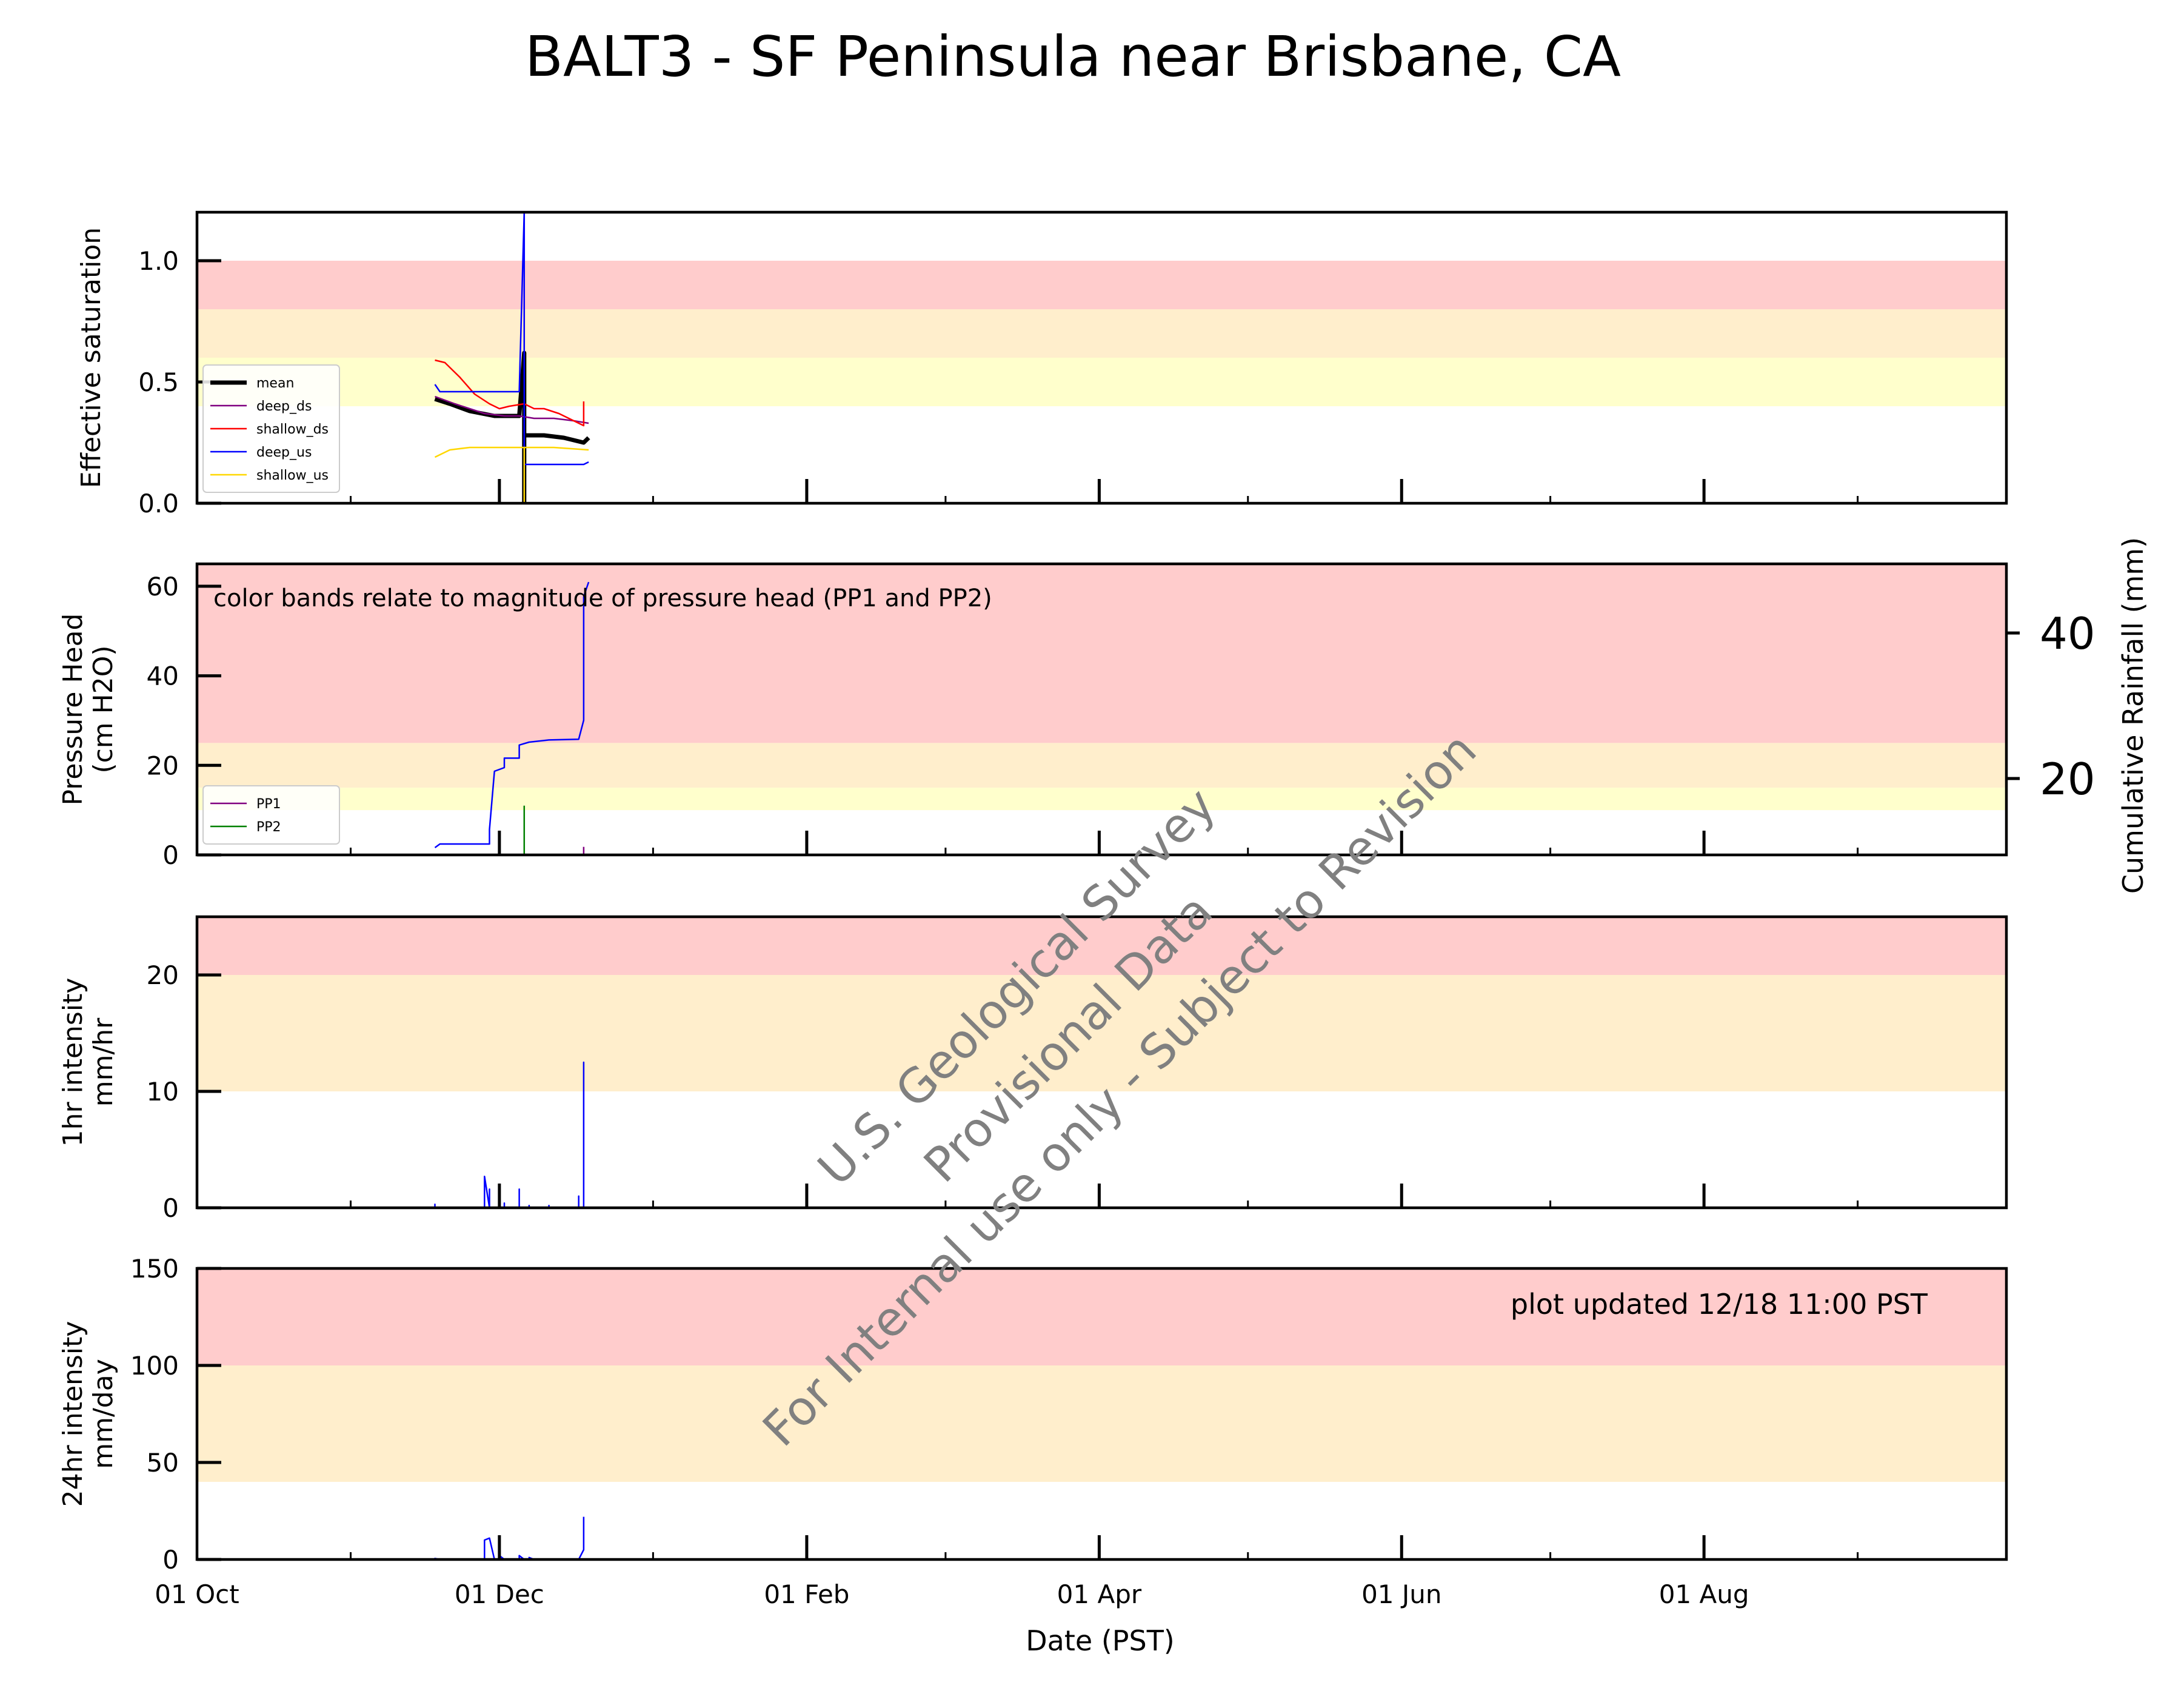  Describe the element at coordinates (268, 827) in the screenshot. I see `legend-entry: PP2` at that location.